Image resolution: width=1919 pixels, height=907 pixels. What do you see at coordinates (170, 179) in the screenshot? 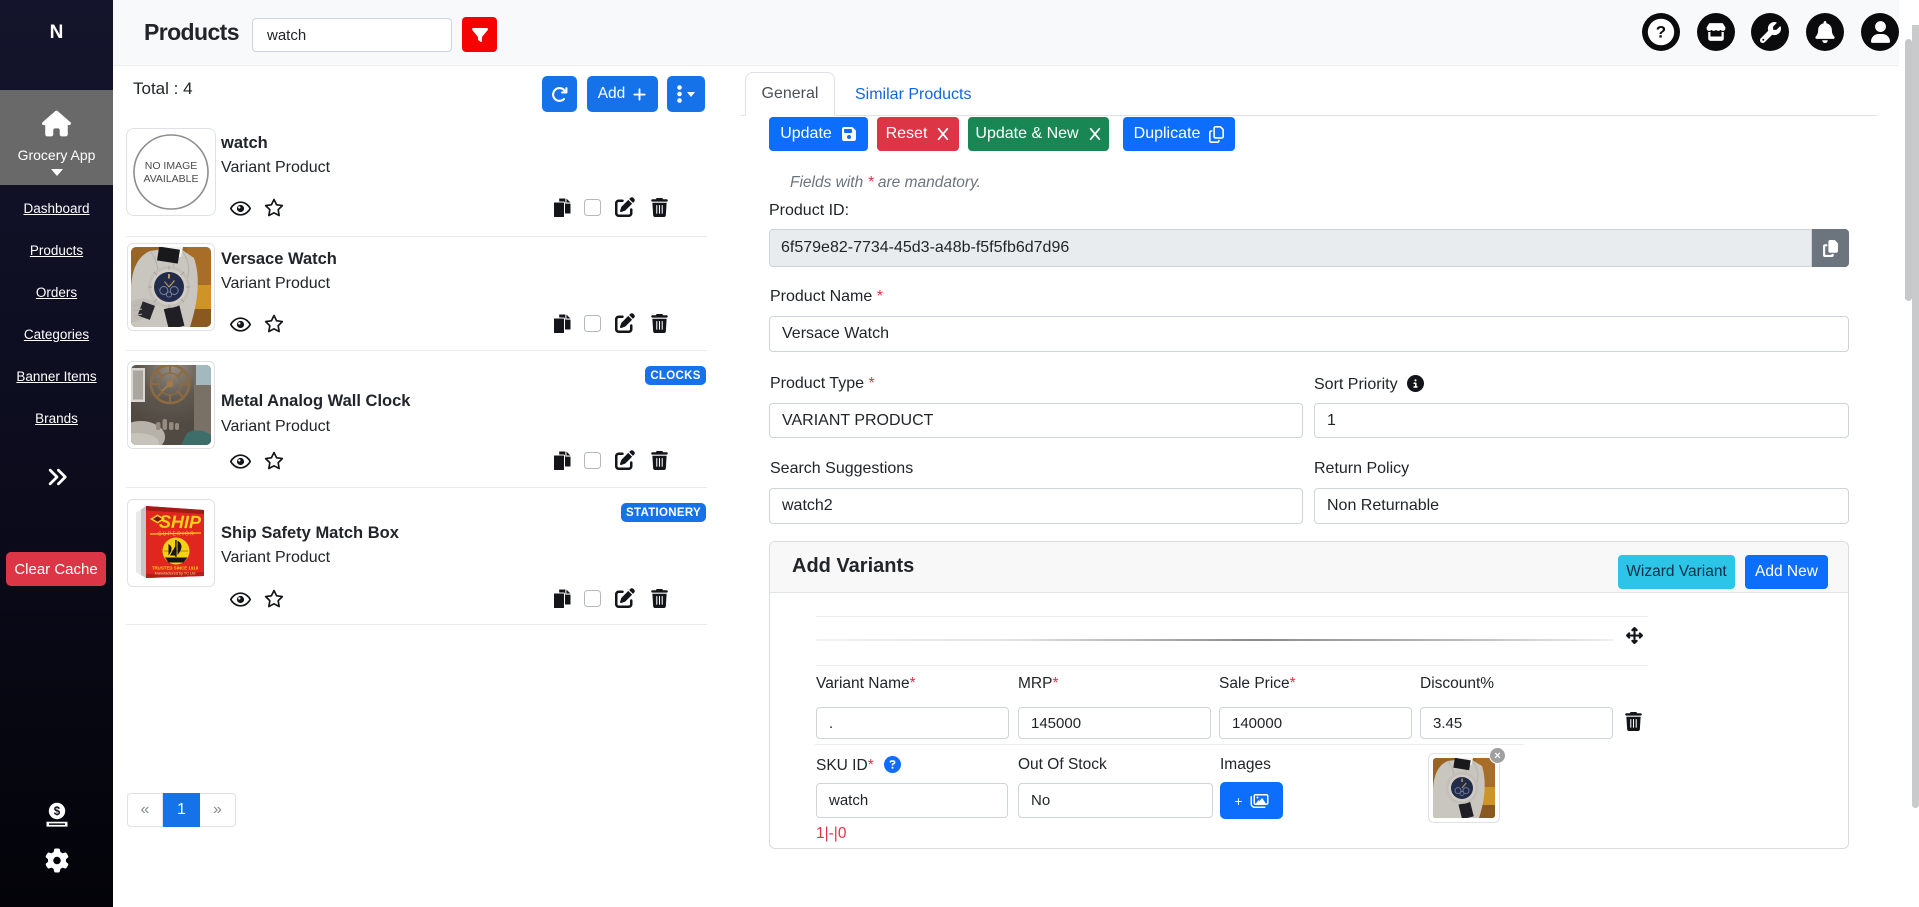
I see `svg-text: AVAILABLE` at bounding box center [170, 179].